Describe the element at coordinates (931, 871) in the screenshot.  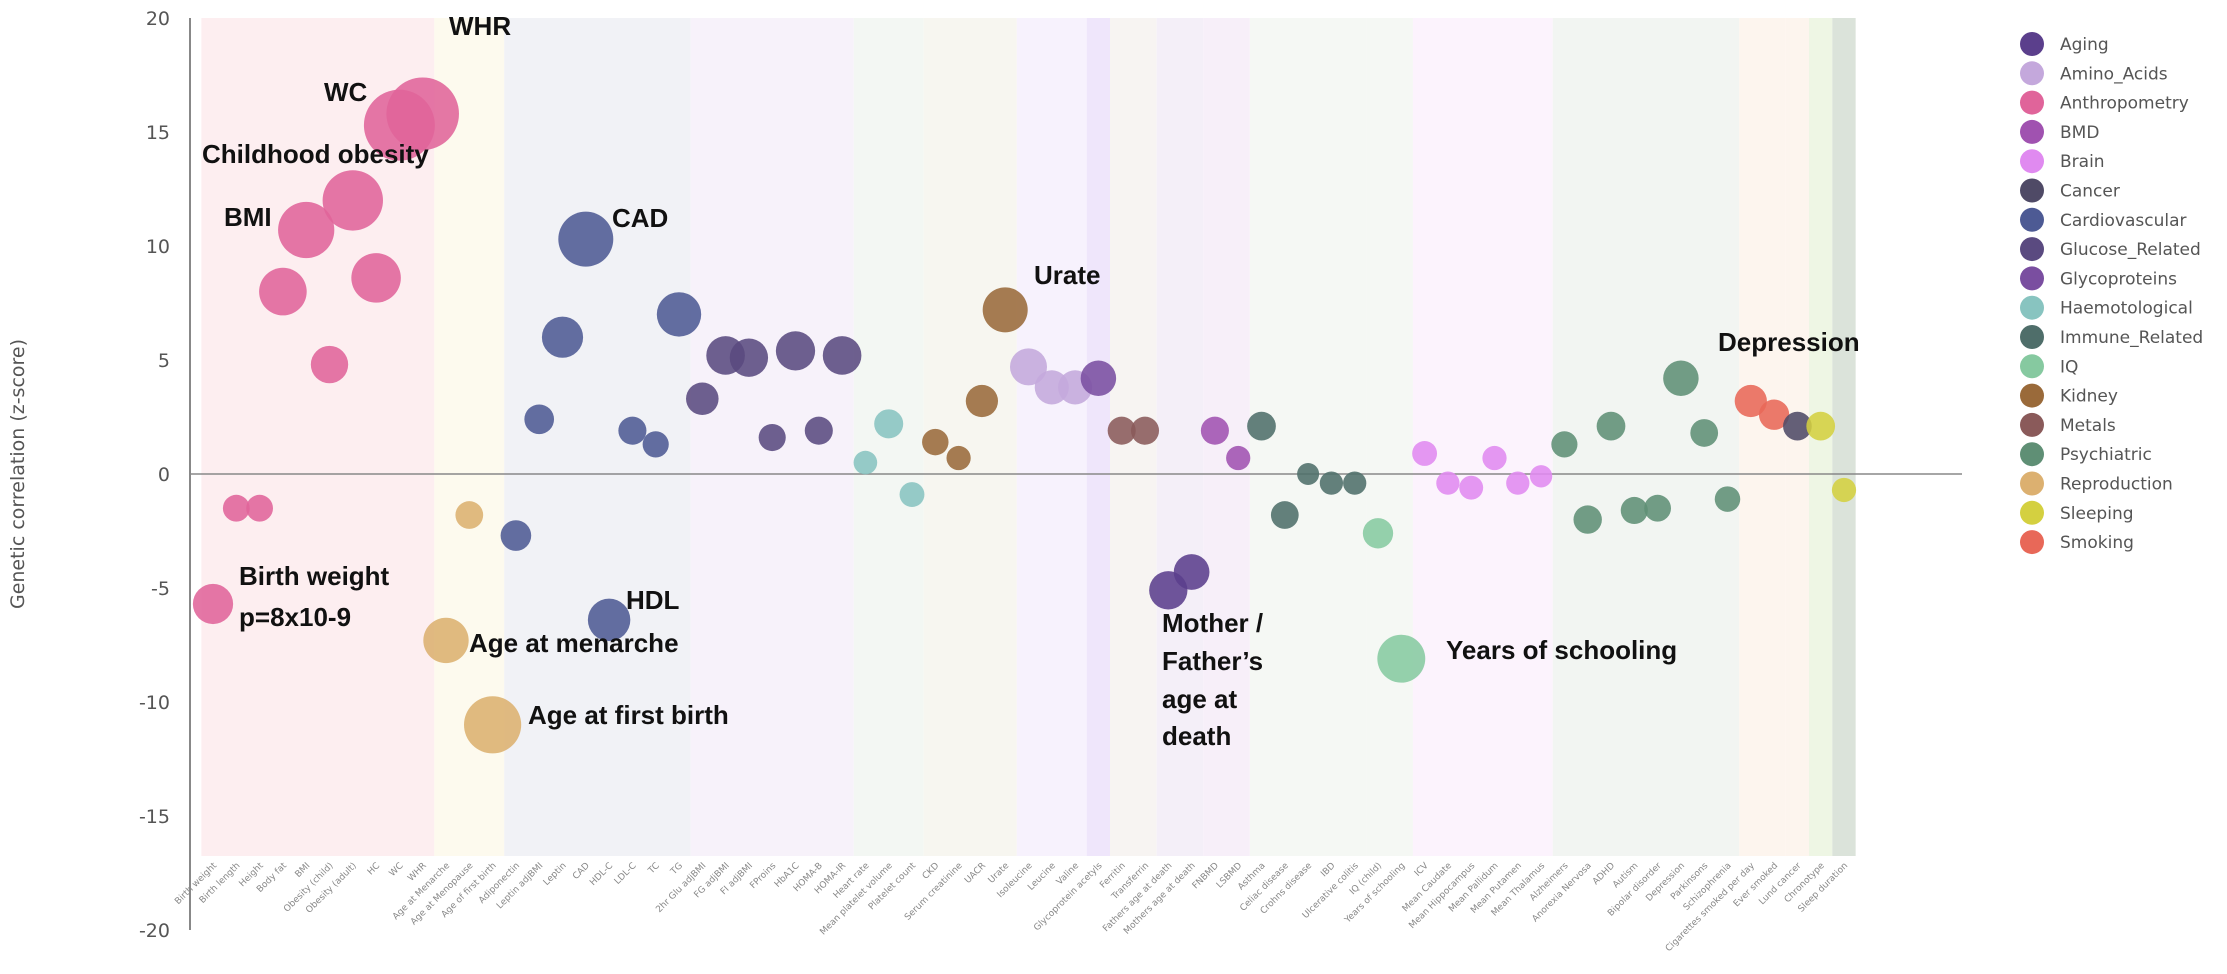
I see `x-tick-label: CKD` at that location.